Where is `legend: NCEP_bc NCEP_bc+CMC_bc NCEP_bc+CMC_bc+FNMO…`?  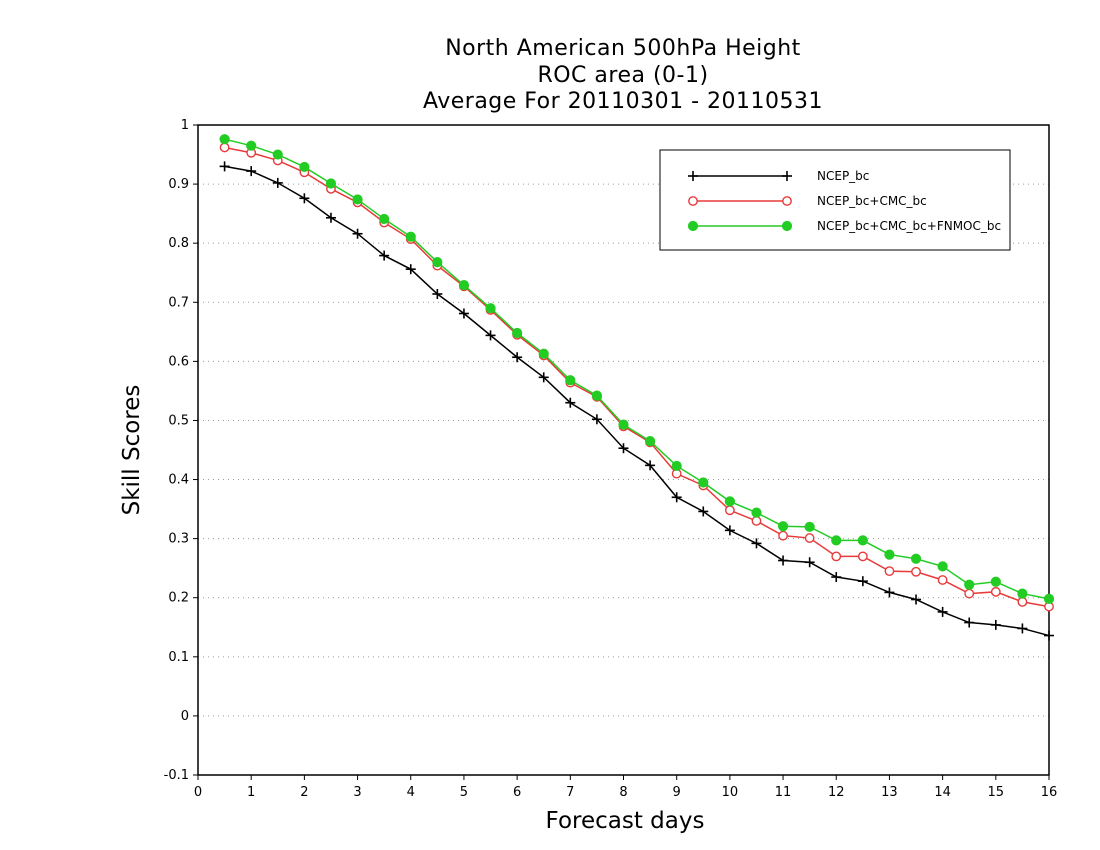
legend: NCEP_bc NCEP_bc+CMC_bc NCEP_bc+CMC_bc+FNMO… is located at coordinates (835, 200).